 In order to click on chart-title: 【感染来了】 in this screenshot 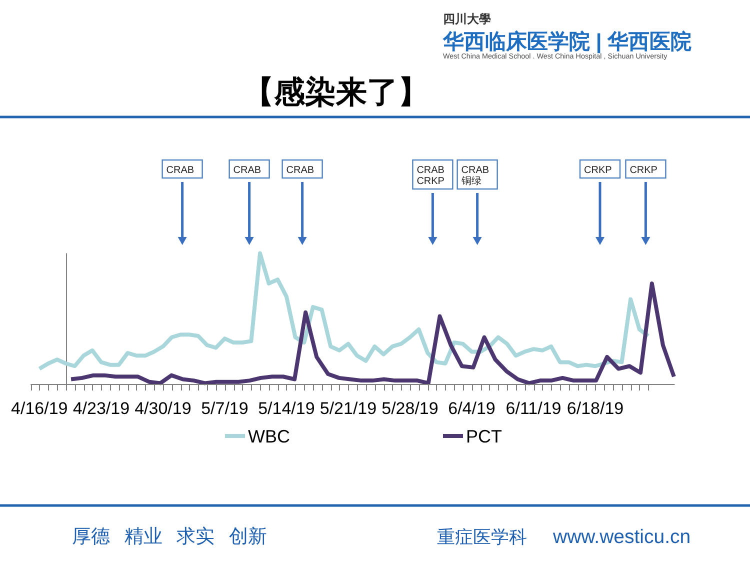, I will do `click(336, 92)`.